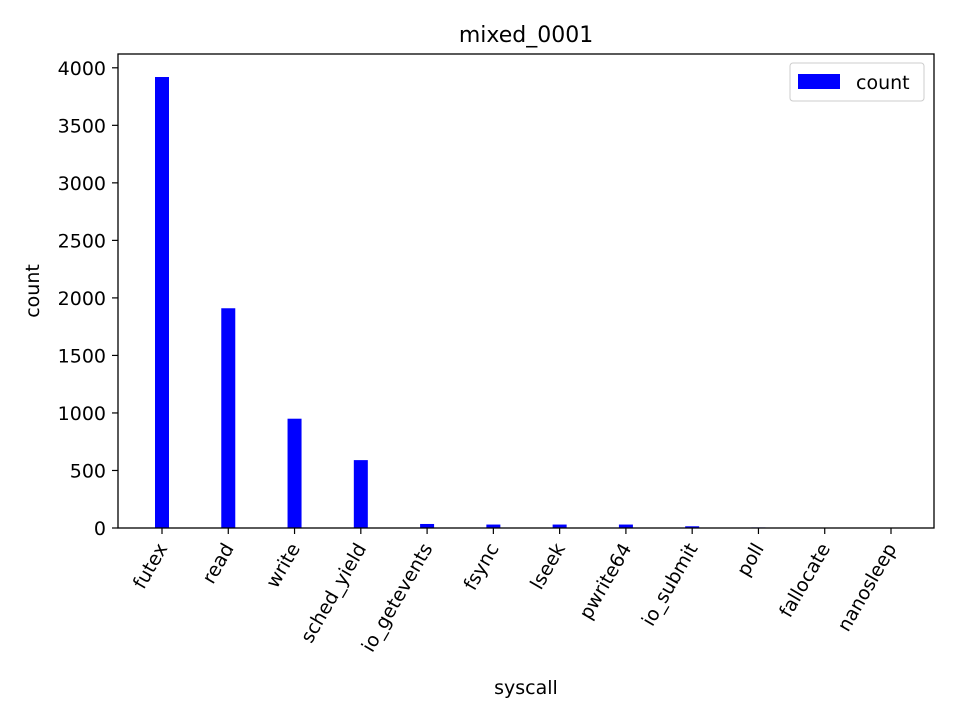 The width and height of the screenshot is (960, 724). What do you see at coordinates (883, 83) in the screenshot?
I see `legend-label: count` at bounding box center [883, 83].